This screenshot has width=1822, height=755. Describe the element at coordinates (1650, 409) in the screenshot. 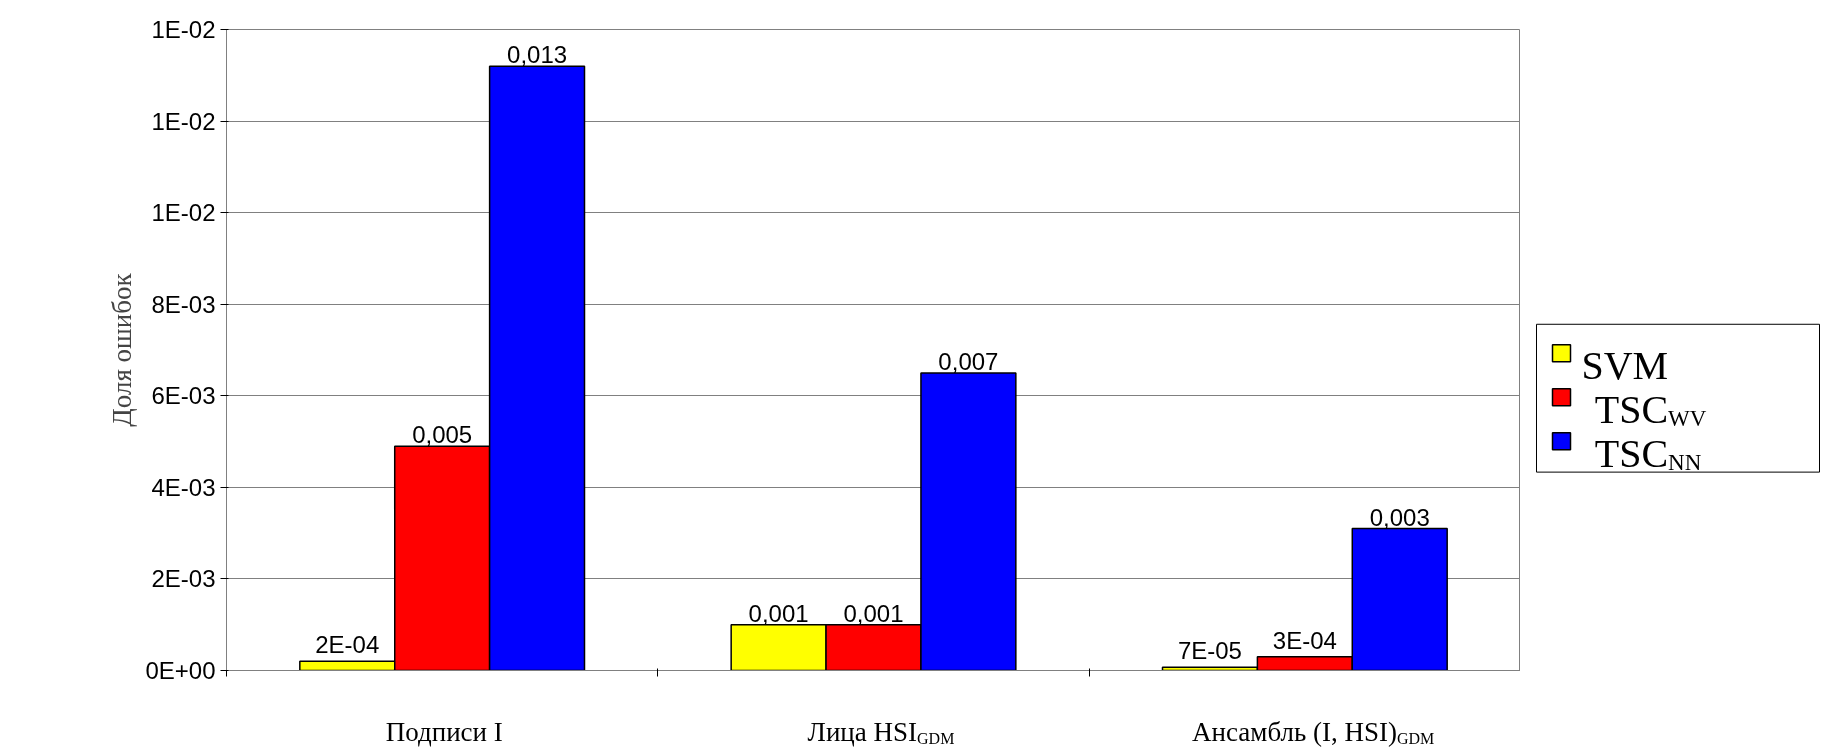

I see `legend-label: TSCWV` at that location.